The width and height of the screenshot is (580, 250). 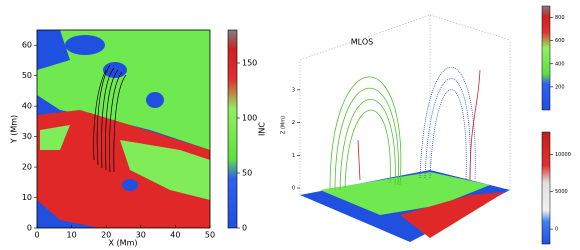 I want to click on x-tick-label: 50, so click(x=210, y=235).